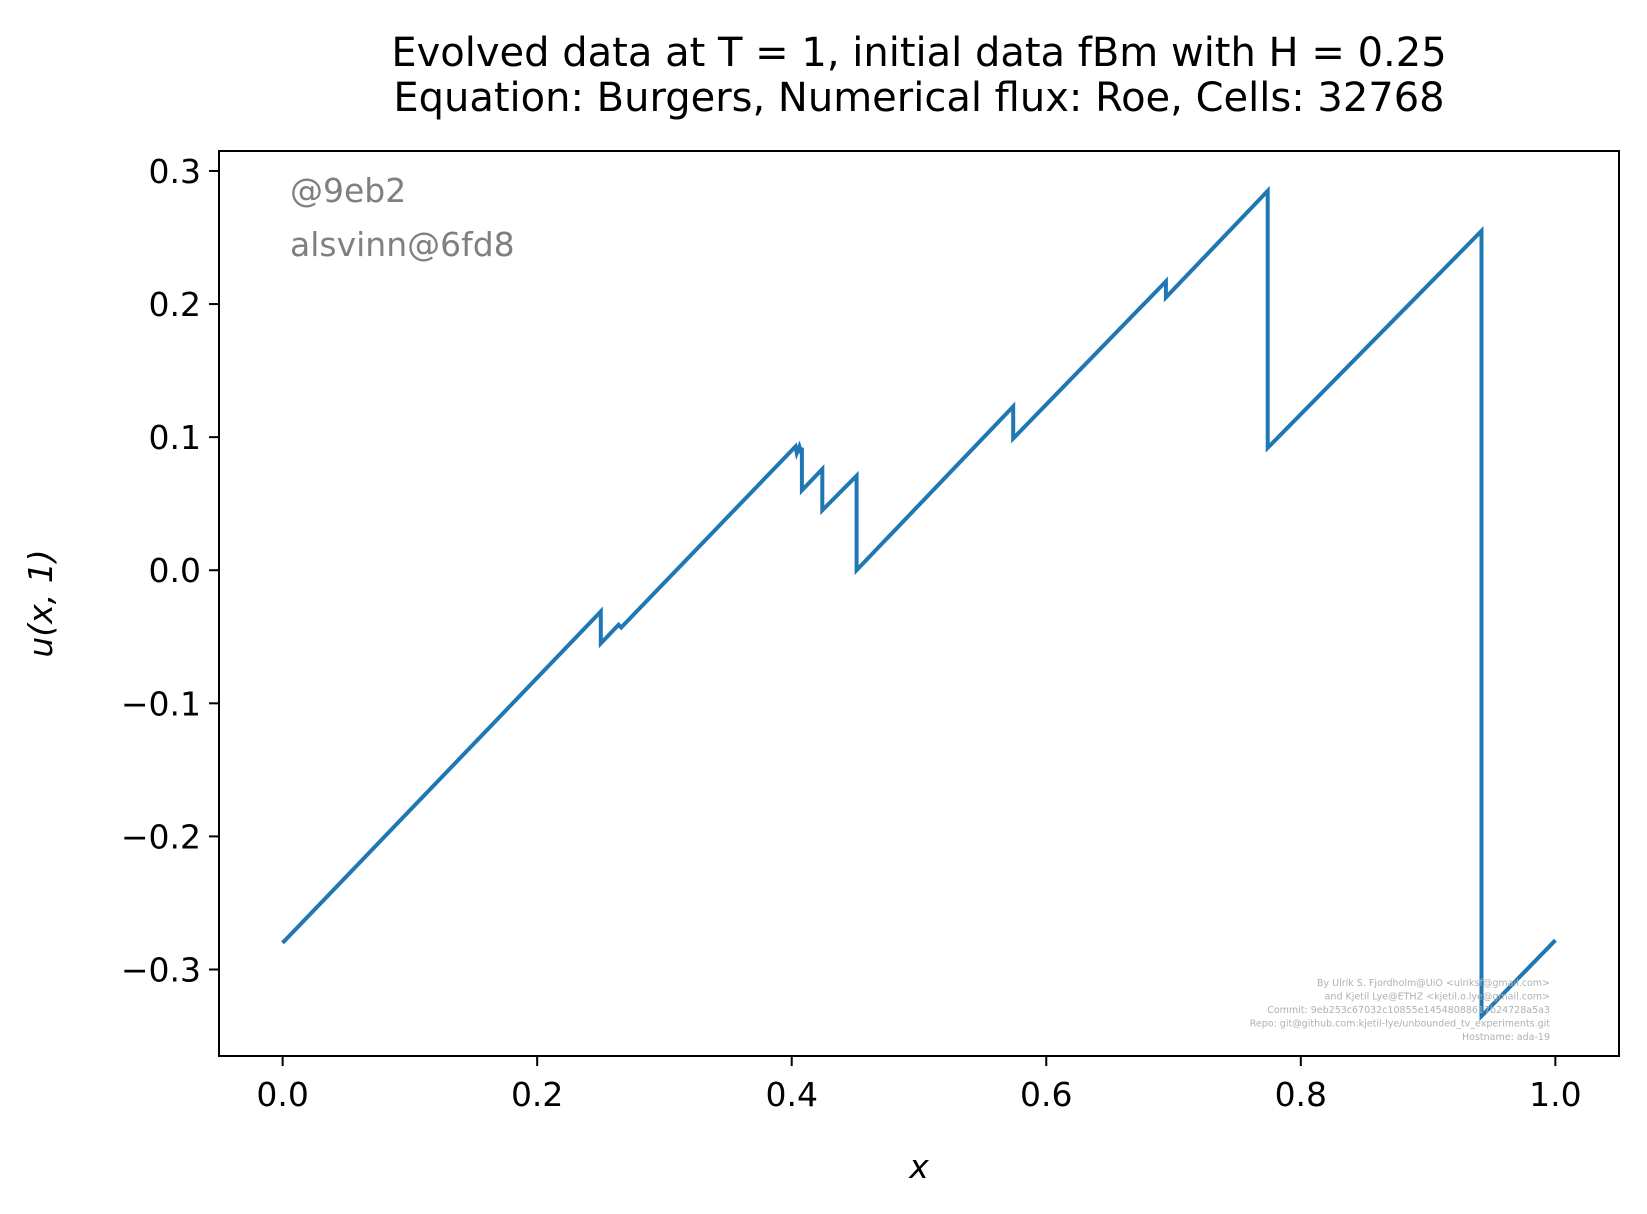 The width and height of the screenshot is (1647, 1214). What do you see at coordinates (161, 836) in the screenshot?
I see `y-tick-label: −0.2` at bounding box center [161, 836].